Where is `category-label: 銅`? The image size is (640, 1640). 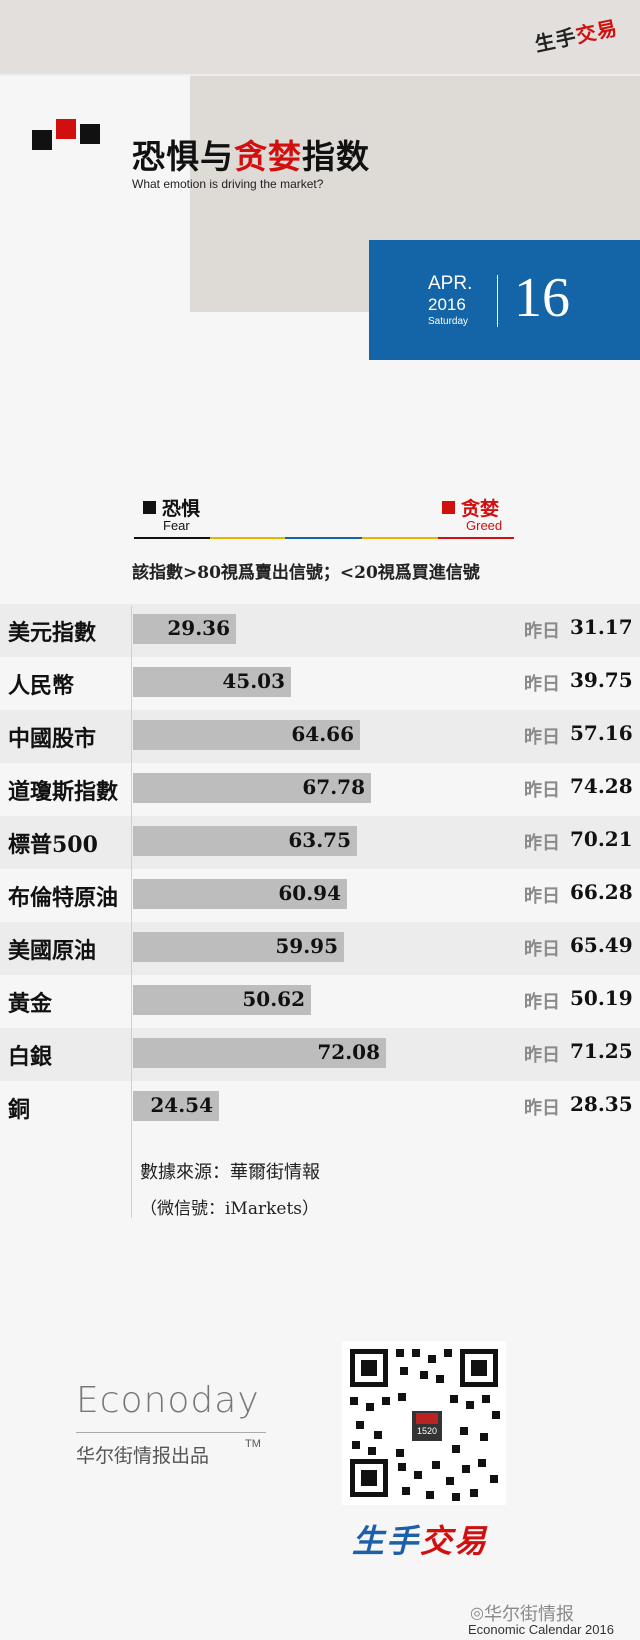
category-label: 銅 is located at coordinates (19, 1110).